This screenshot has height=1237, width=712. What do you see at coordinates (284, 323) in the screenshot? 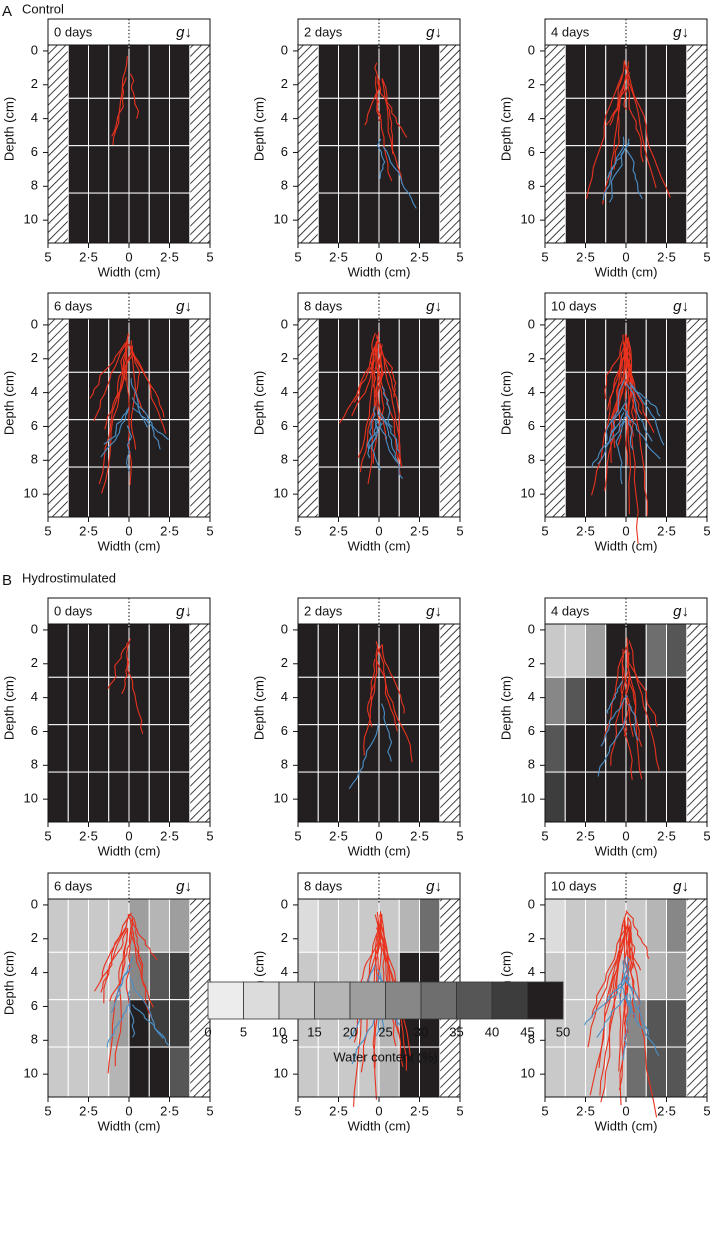
I see `y-tick-label: 0` at bounding box center [284, 323].